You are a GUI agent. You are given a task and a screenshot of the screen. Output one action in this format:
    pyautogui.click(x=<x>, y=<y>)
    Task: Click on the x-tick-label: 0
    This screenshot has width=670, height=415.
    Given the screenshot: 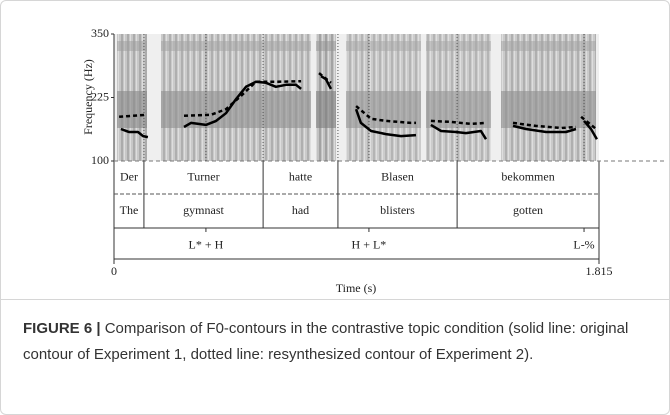 What is the action you would take?
    pyautogui.click(x=114, y=271)
    